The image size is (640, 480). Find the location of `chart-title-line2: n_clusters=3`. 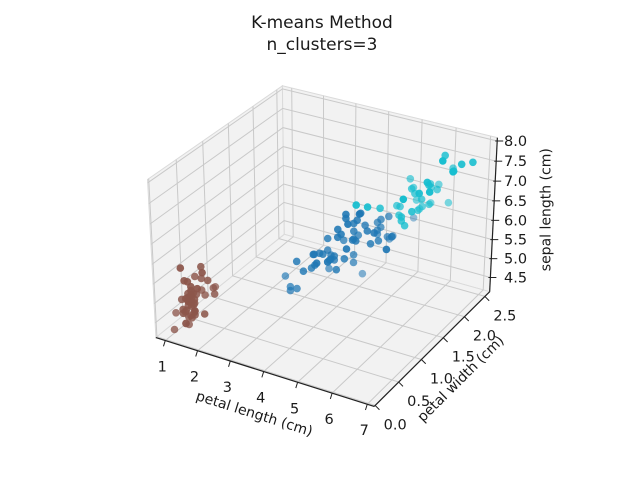

chart-title-line2: n_clusters=3 is located at coordinates (321, 45).